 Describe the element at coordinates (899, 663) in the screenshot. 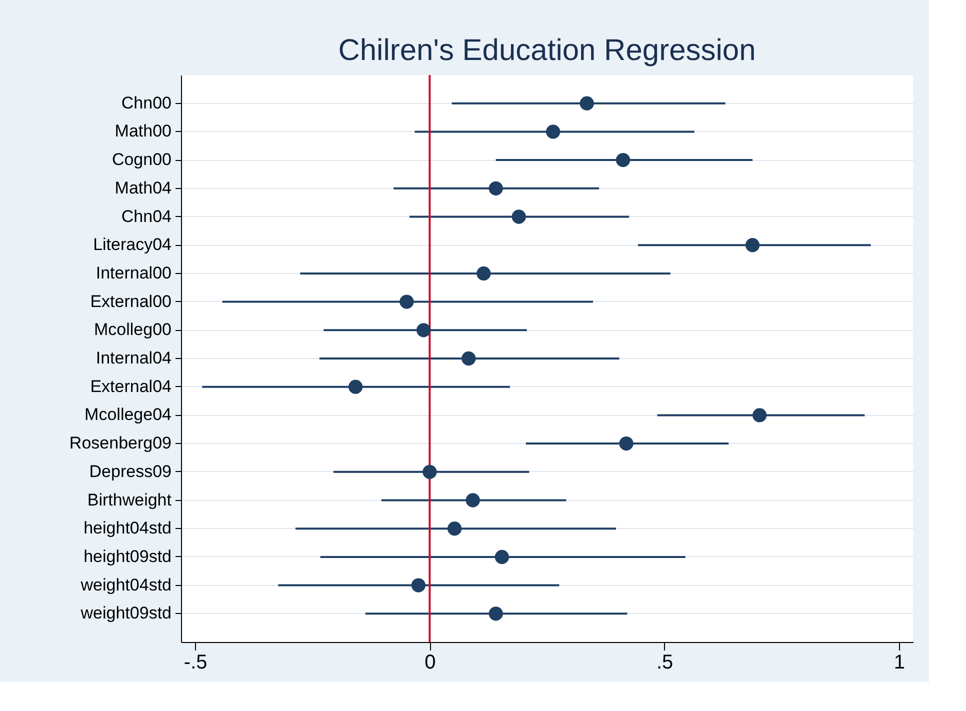

I see `x-tick-label: 1` at that location.